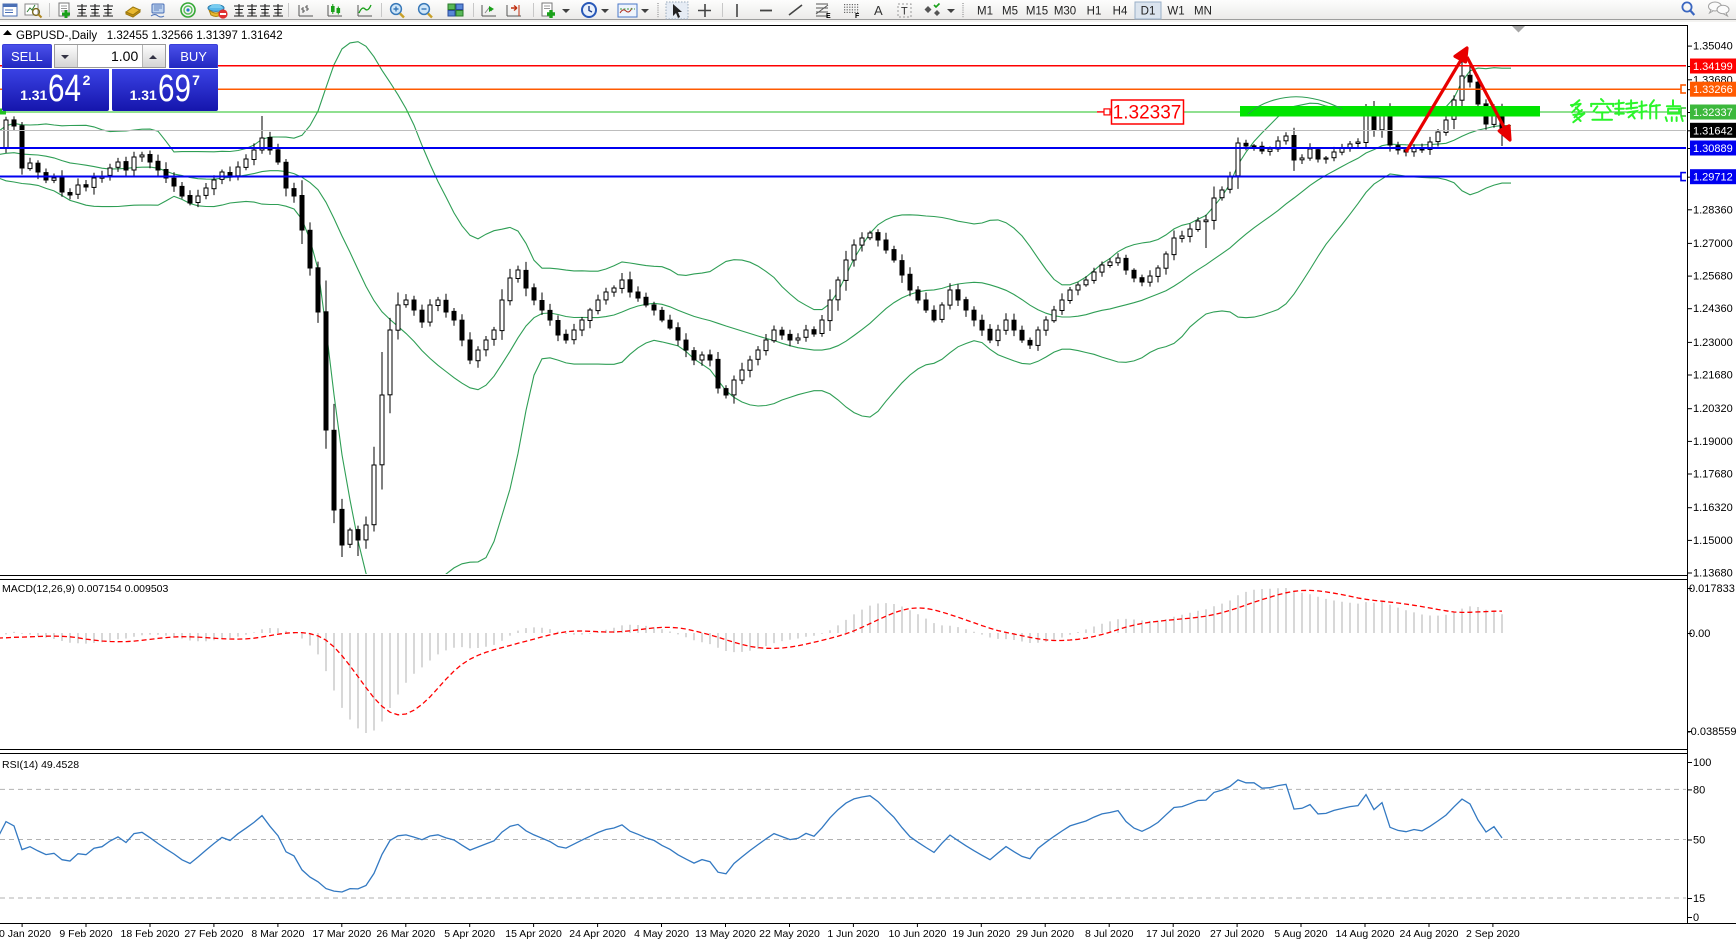 The image size is (1736, 942). What do you see at coordinates (725, 934) in the screenshot?
I see `svg-text: 13 May 2020` at bounding box center [725, 934].